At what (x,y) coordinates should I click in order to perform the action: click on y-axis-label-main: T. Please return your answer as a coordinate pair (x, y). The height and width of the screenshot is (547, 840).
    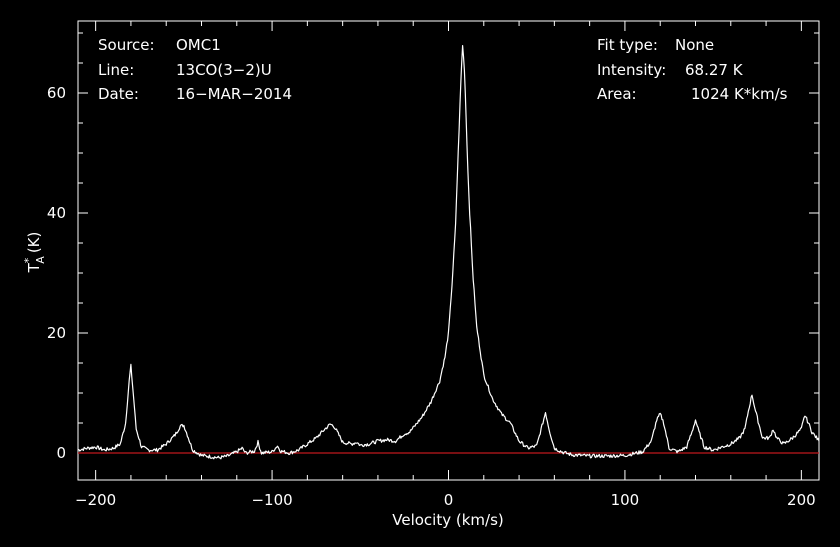
    Looking at the image, I should click on (34, 267).